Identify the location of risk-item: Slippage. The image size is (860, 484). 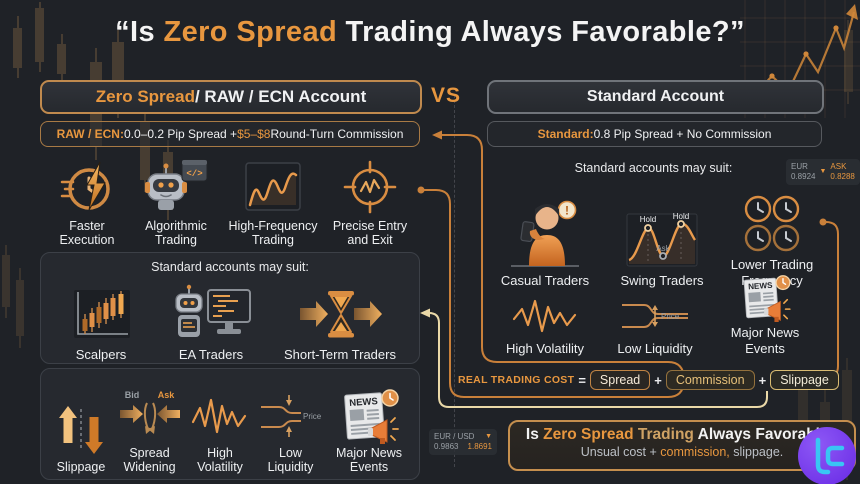
(81, 439).